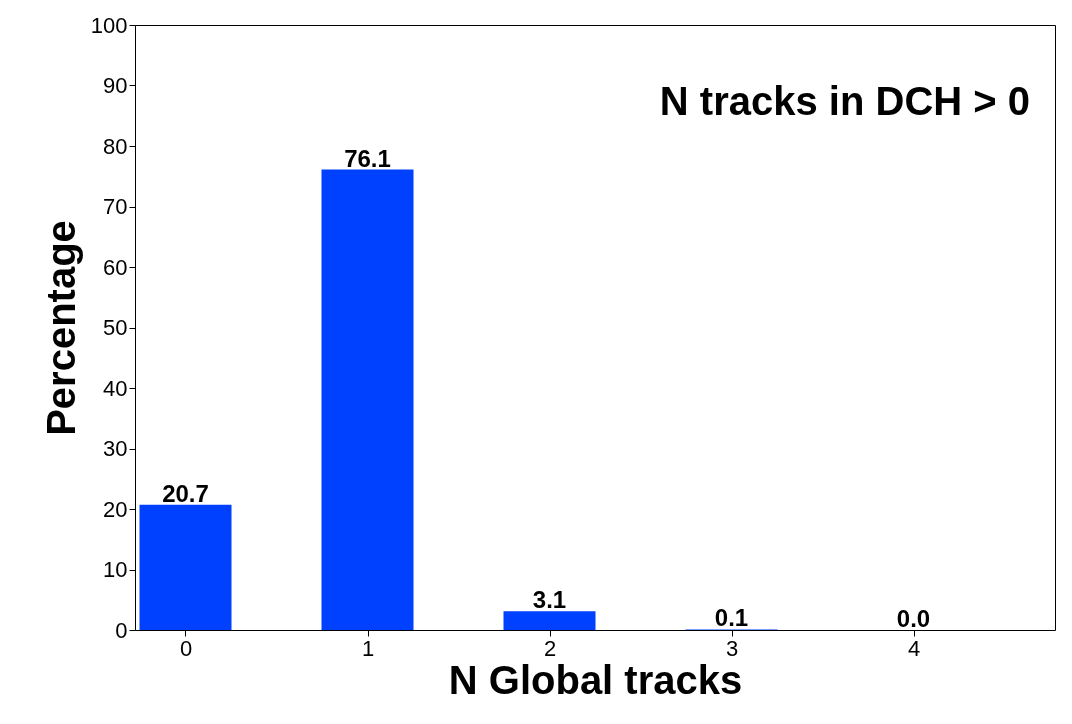  Describe the element at coordinates (913, 618) in the screenshot. I see `data-label: 0.0` at that location.